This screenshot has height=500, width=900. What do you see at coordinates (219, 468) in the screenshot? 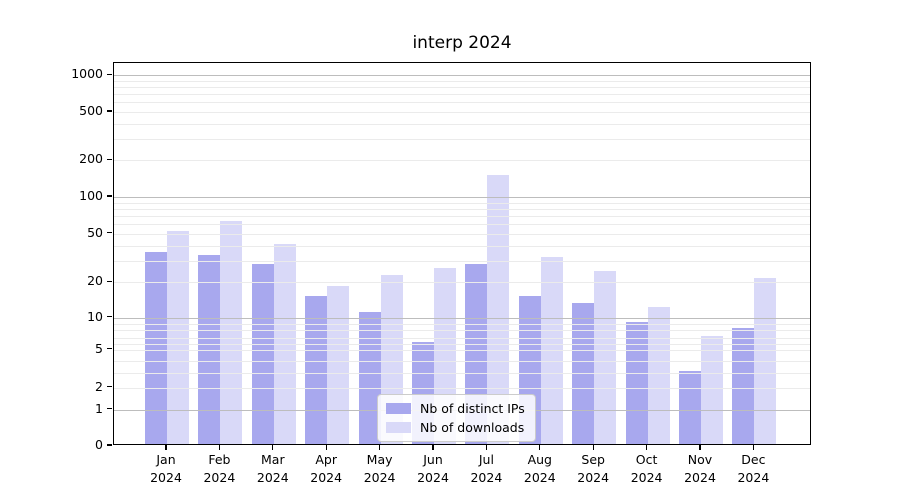
I see `x-tick-label: Feb 2024` at bounding box center [219, 468].